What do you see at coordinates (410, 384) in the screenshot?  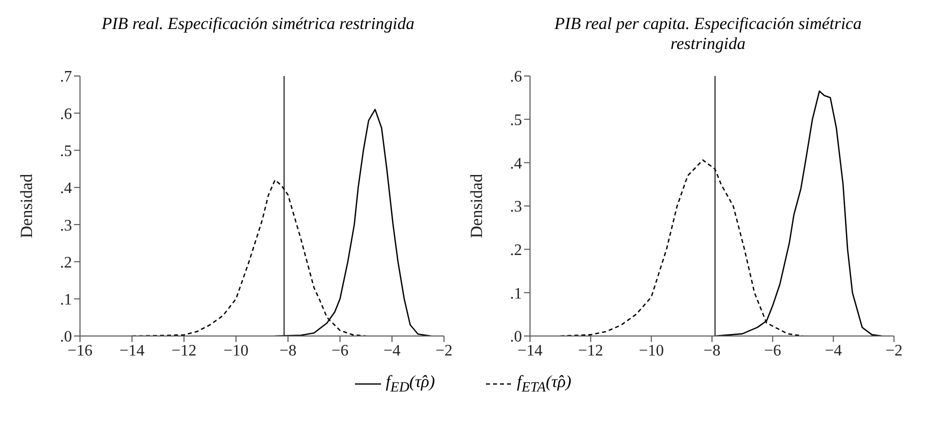 I see `legend-label: f$_{ED}$(τ̂ρ)` at bounding box center [410, 384].